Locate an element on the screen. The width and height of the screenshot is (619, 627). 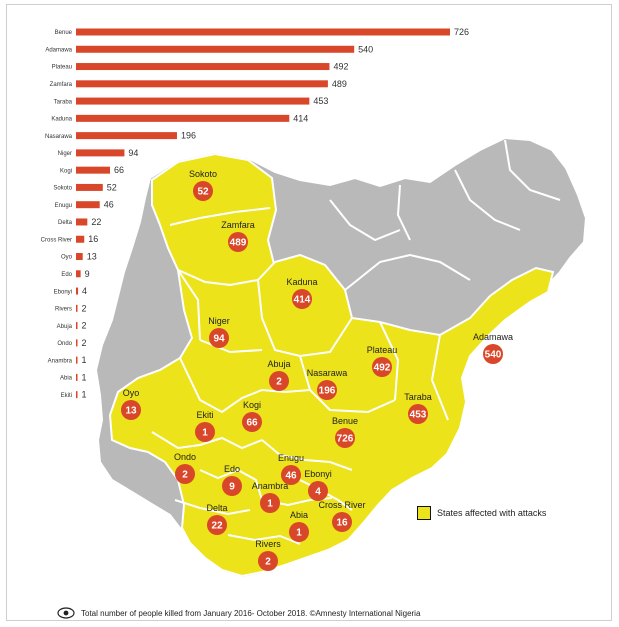
state-name-label: Enugu is located at coordinates (291, 458).